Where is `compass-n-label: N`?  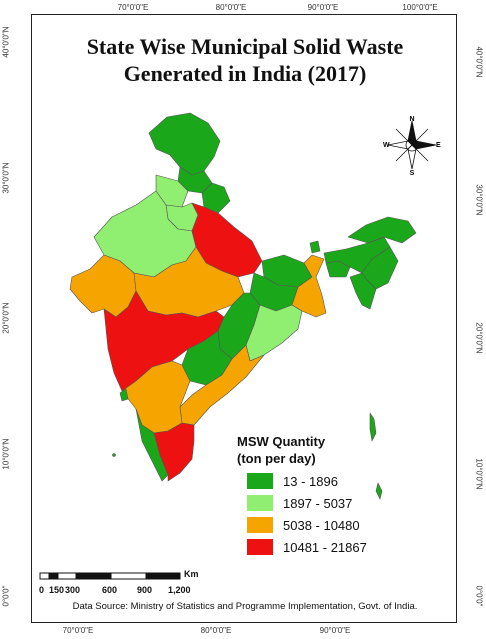 compass-n-label: N is located at coordinates (411, 119).